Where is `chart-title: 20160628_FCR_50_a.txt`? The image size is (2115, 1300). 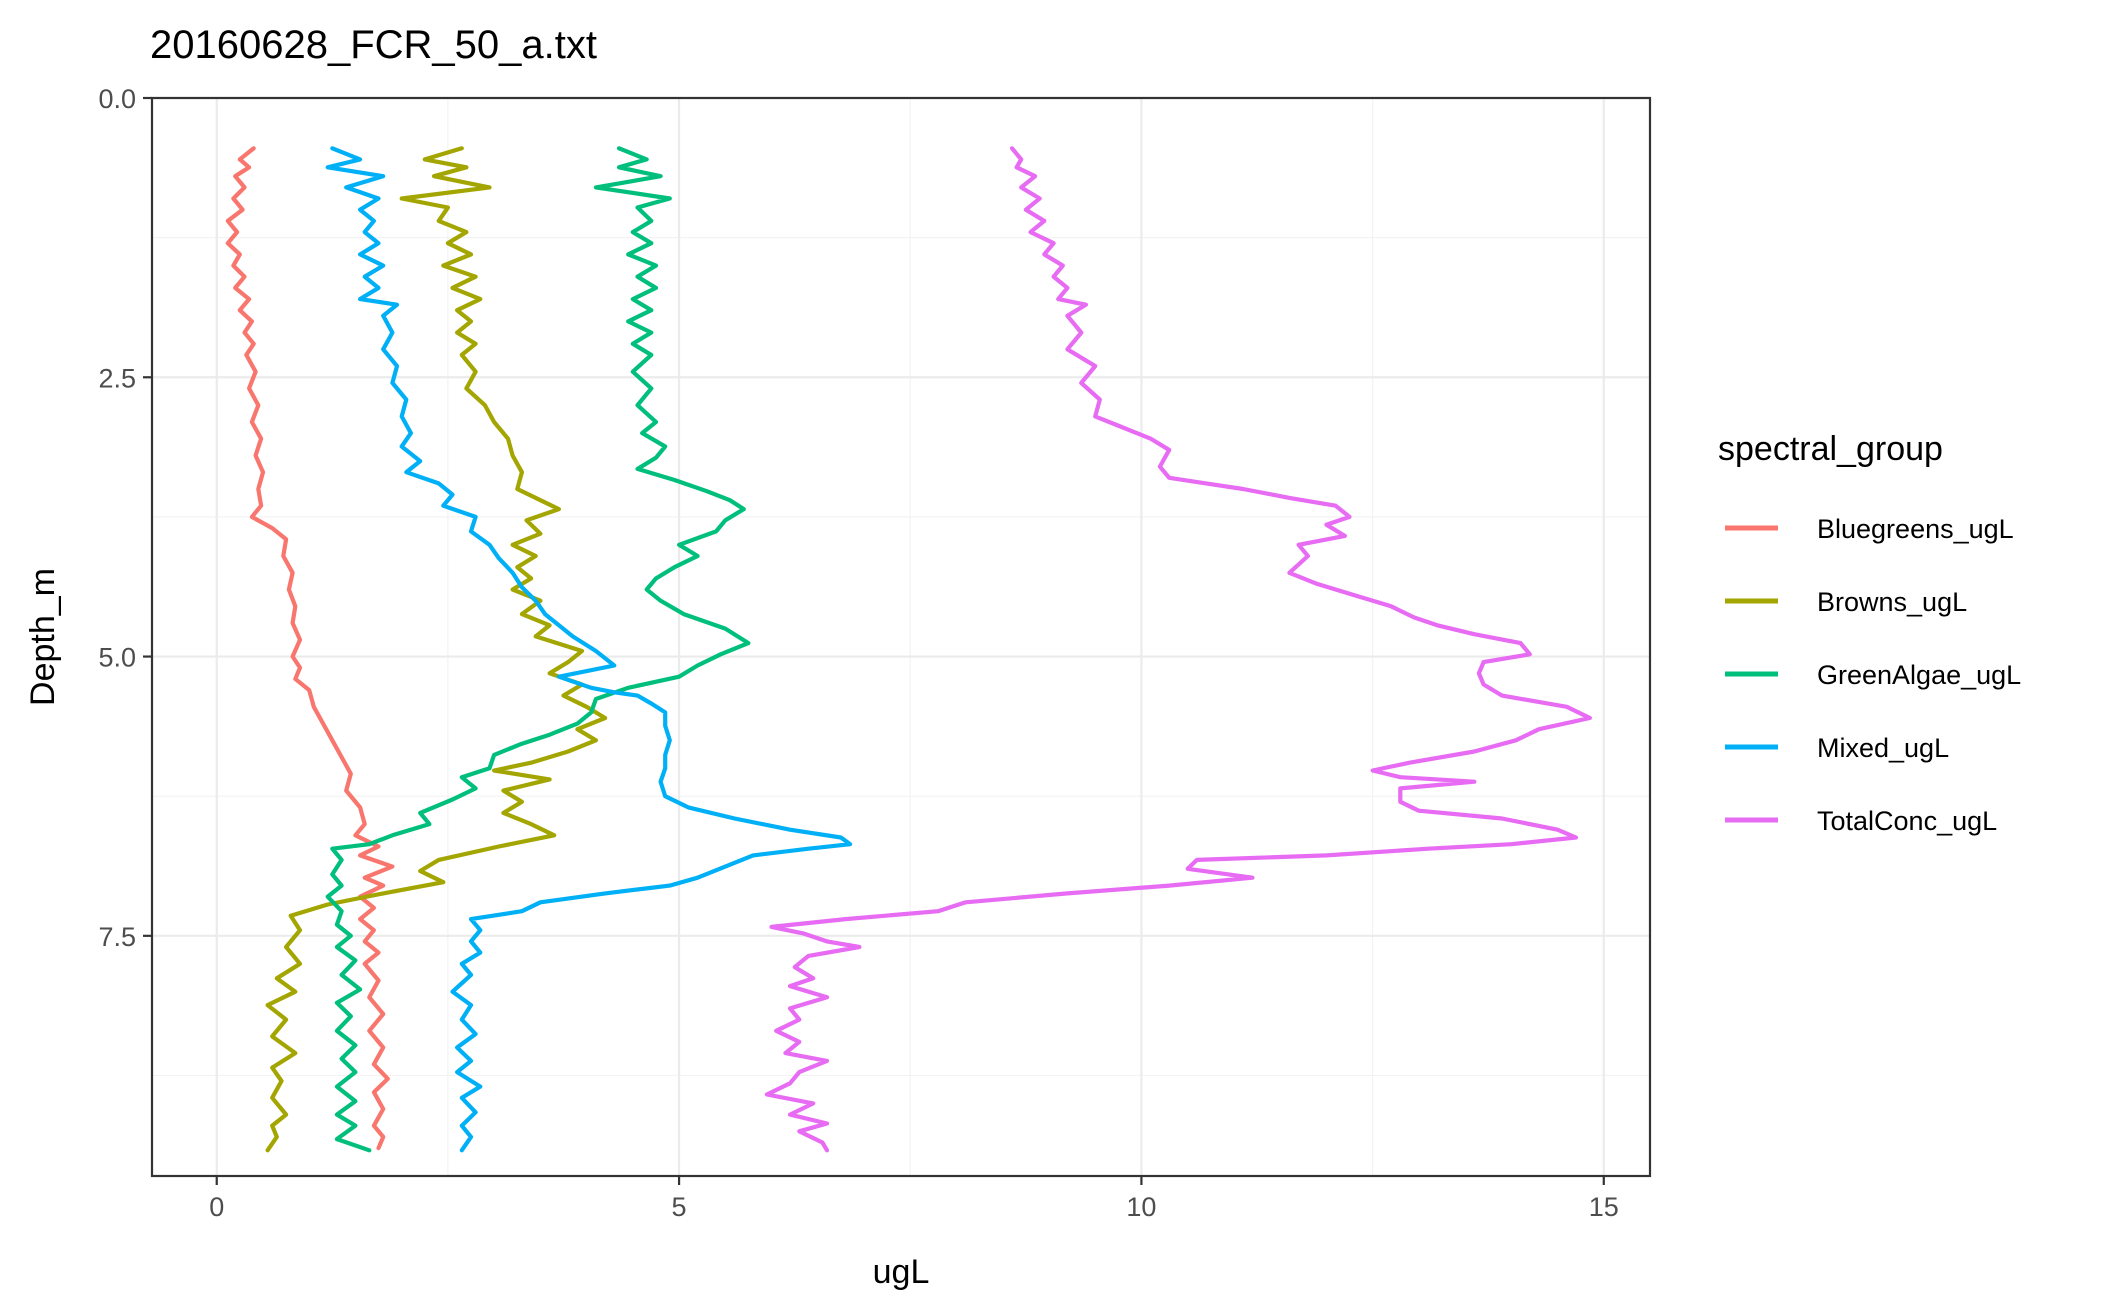 chart-title: 20160628_FCR_50_a.txt is located at coordinates (373, 45).